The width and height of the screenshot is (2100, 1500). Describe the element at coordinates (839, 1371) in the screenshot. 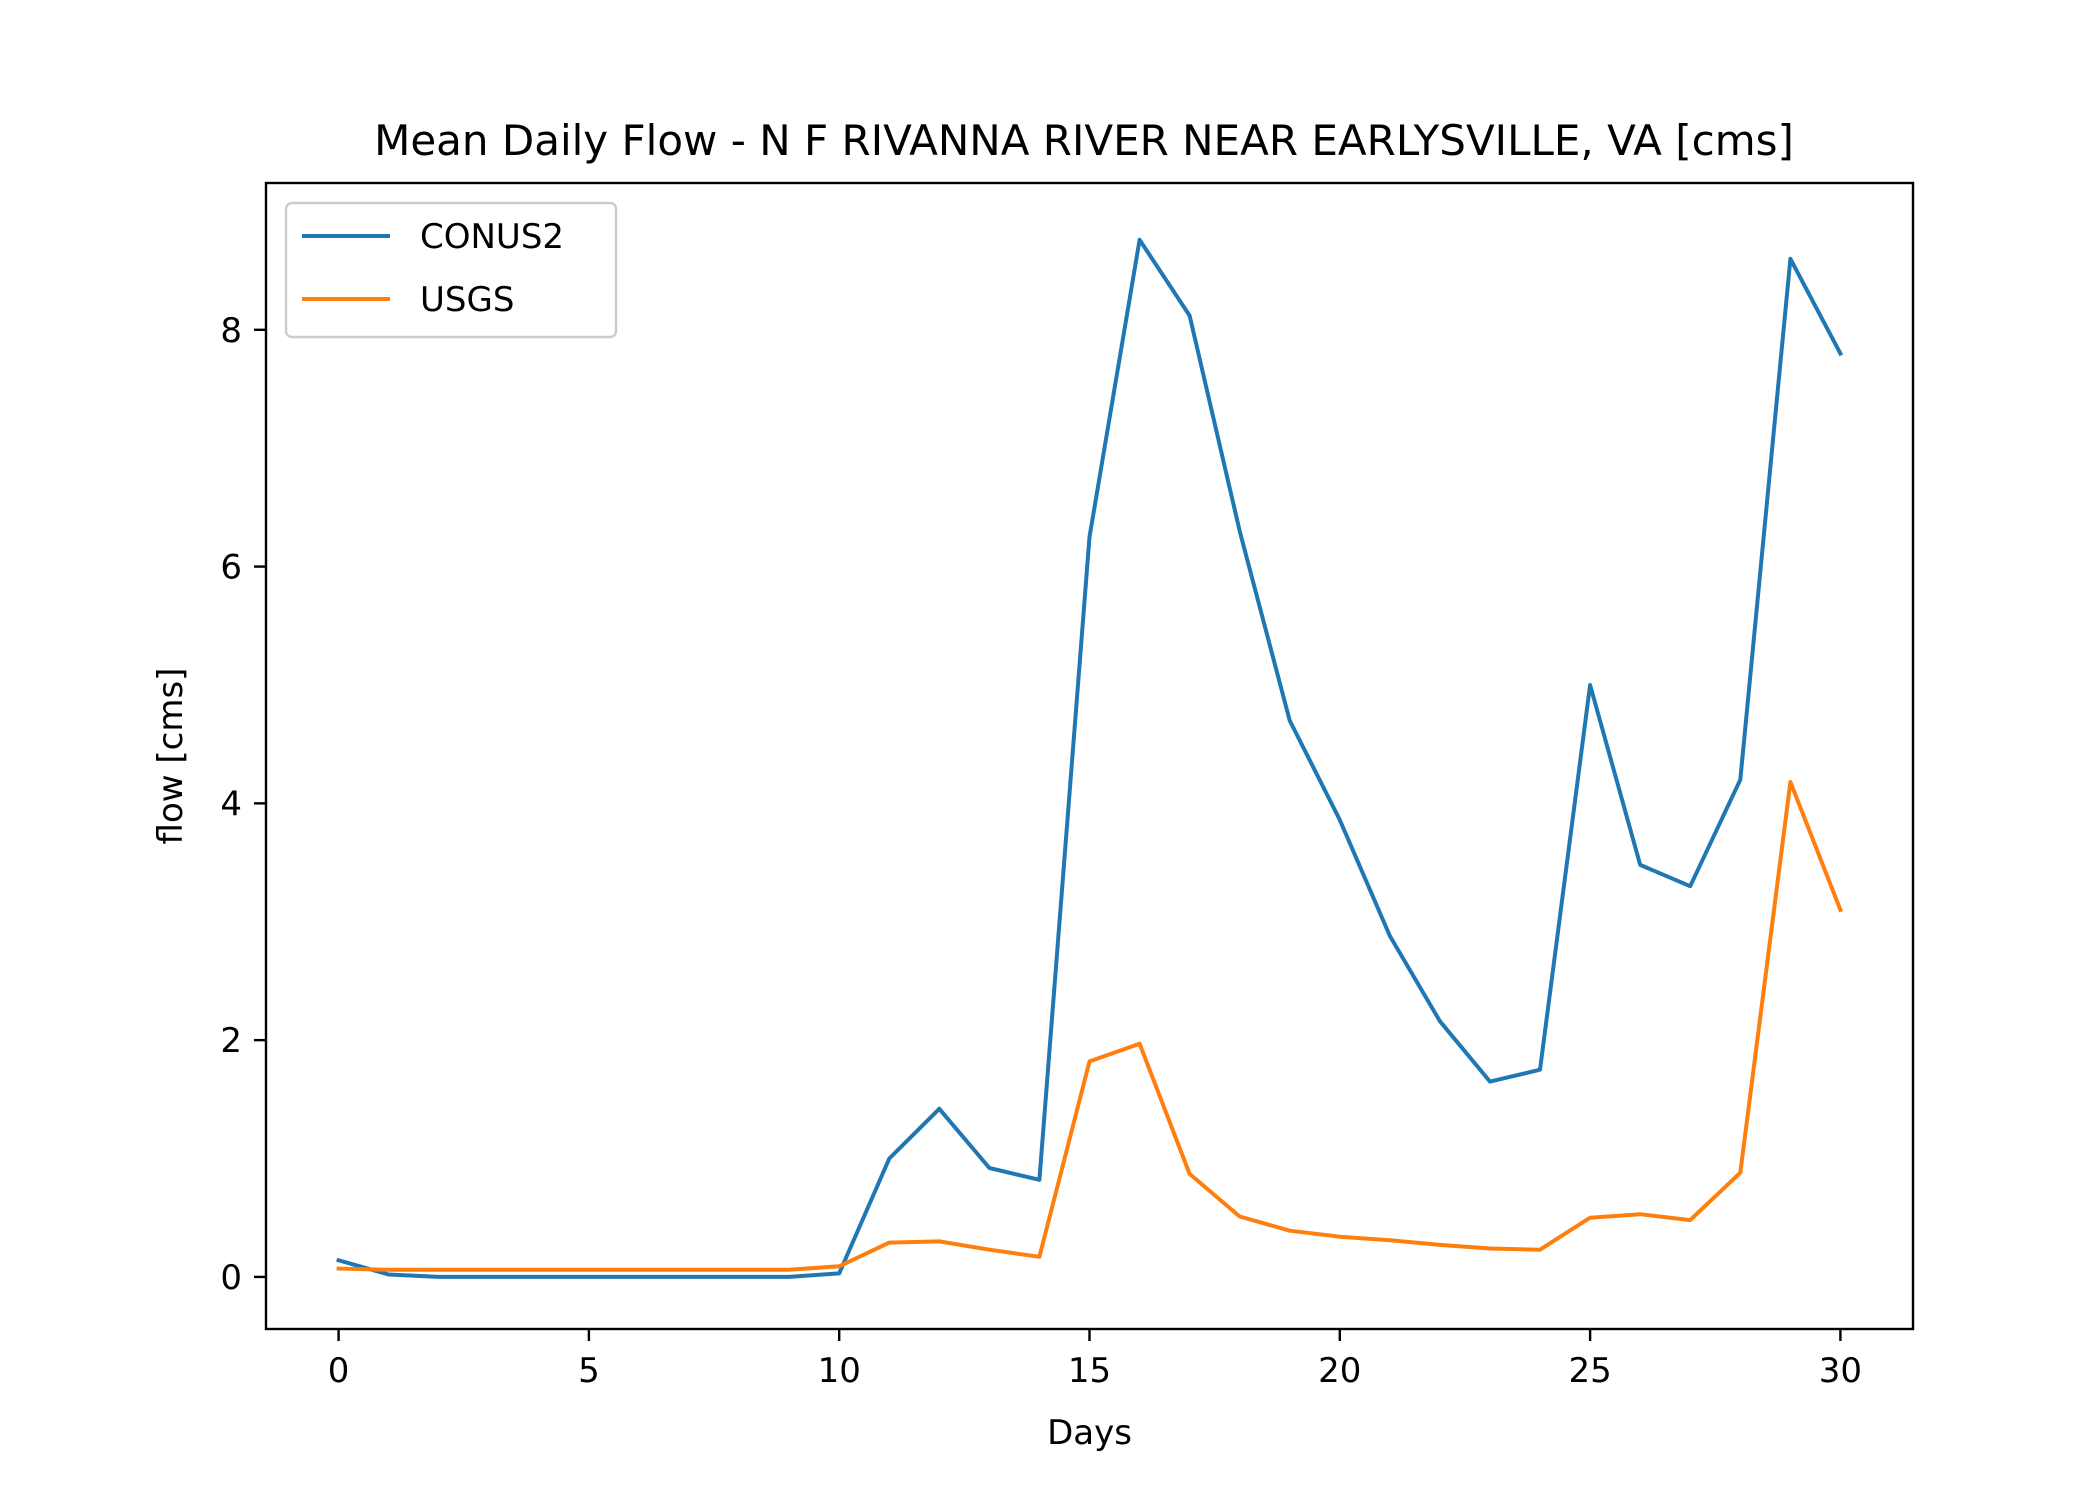

I see `x-tick-label: 10` at that location.